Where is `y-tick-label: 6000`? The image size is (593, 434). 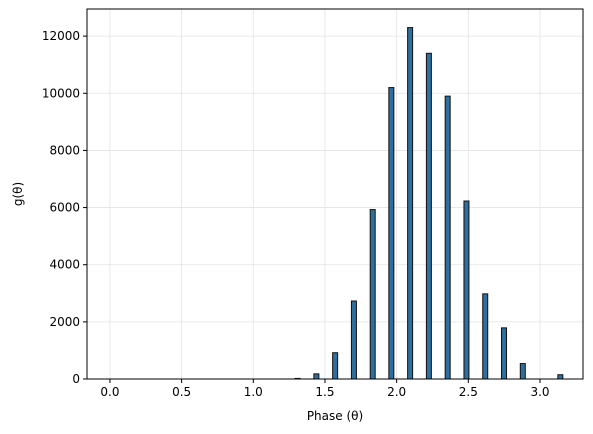
y-tick-label: 6000 is located at coordinates (64, 208).